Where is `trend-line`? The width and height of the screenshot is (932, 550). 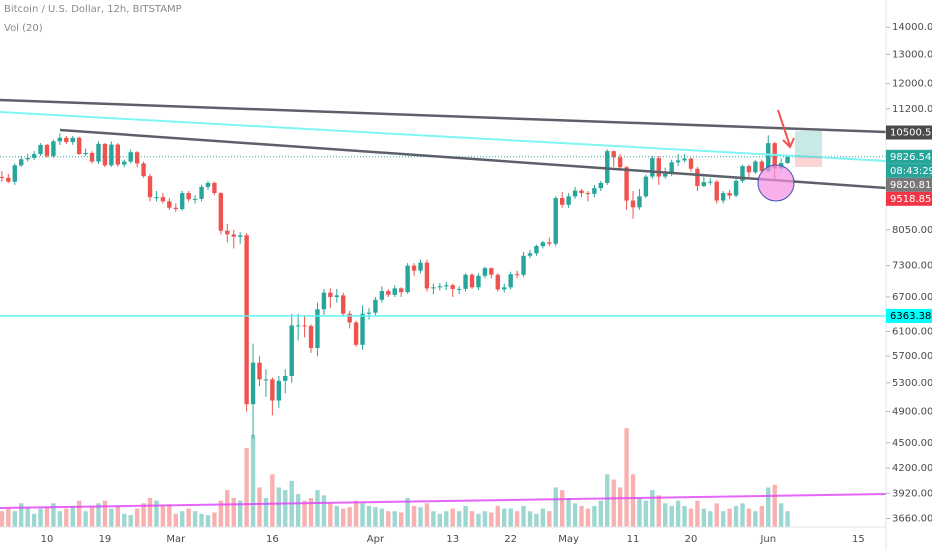
trend-line is located at coordinates (443, 136).